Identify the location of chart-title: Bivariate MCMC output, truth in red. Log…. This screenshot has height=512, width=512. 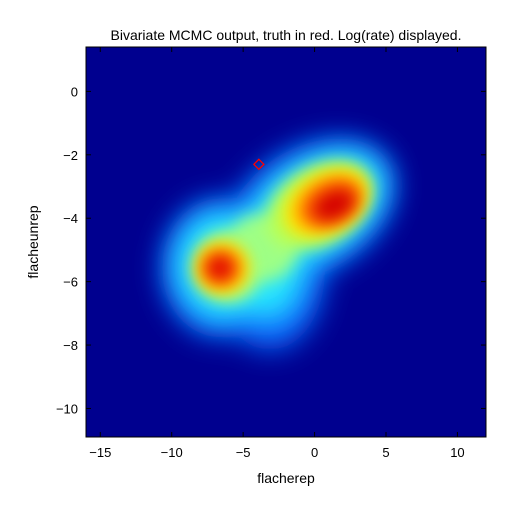
(286, 35).